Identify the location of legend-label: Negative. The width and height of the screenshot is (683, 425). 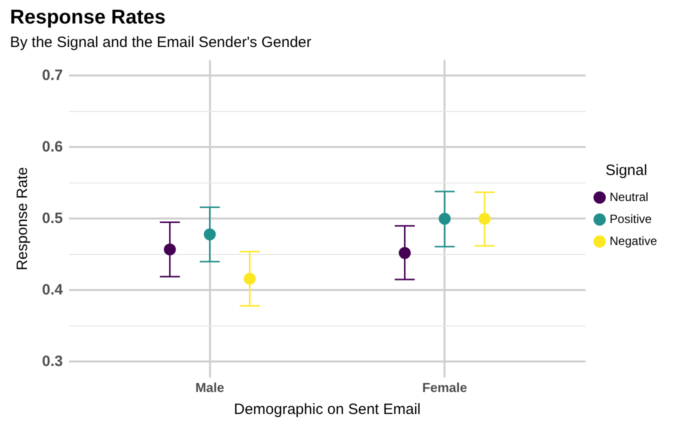
(634, 241).